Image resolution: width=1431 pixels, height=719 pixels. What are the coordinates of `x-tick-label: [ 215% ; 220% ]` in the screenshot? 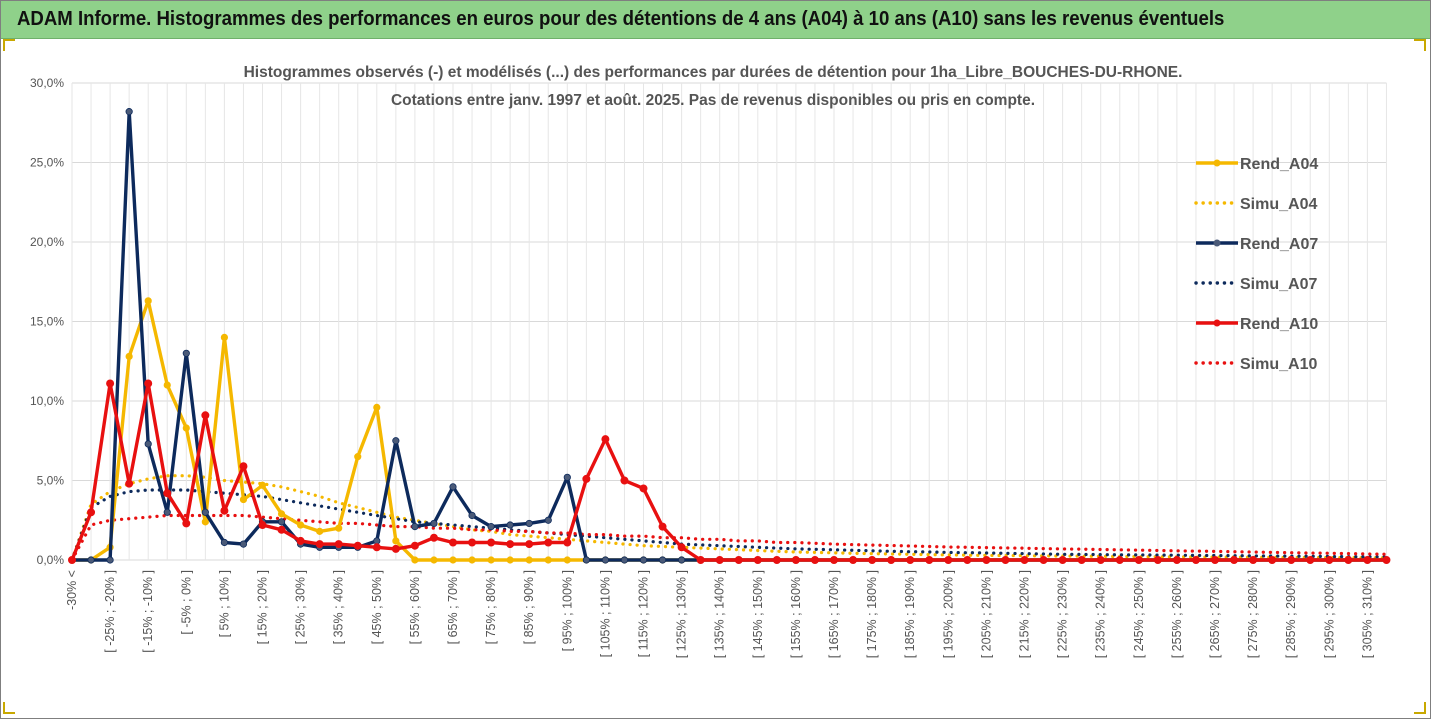 It's located at (1025, 614).